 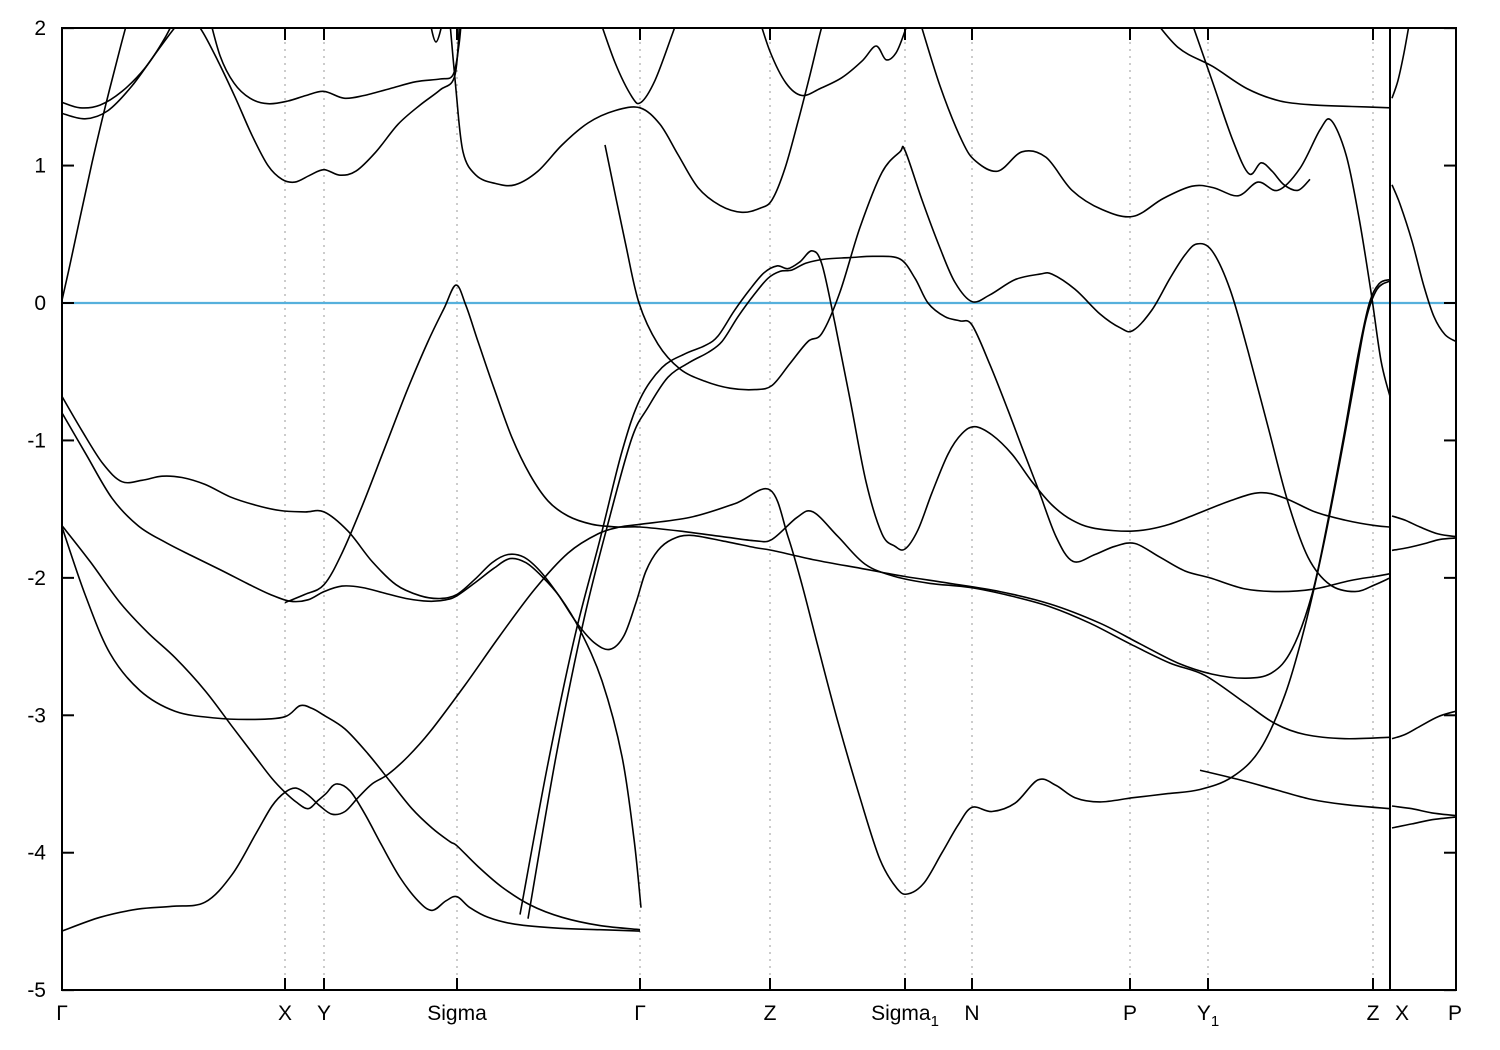 I want to click on k-point-label: N, so click(x=971, y=1013).